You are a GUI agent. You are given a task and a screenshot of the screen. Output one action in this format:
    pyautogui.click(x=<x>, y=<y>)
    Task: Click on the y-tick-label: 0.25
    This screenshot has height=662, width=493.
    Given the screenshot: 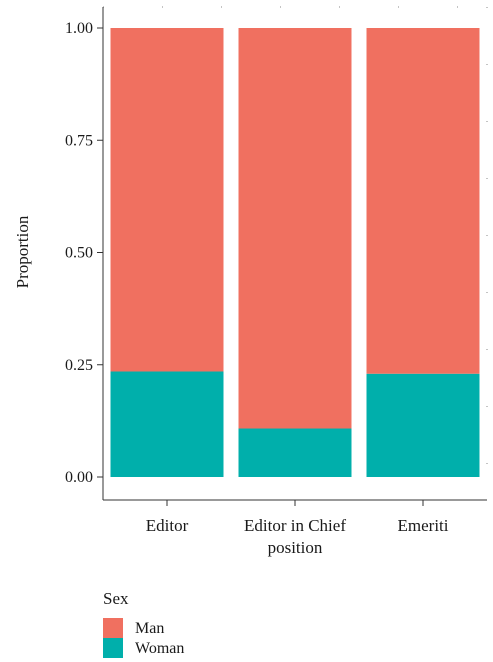 What is the action you would take?
    pyautogui.click(x=79, y=365)
    